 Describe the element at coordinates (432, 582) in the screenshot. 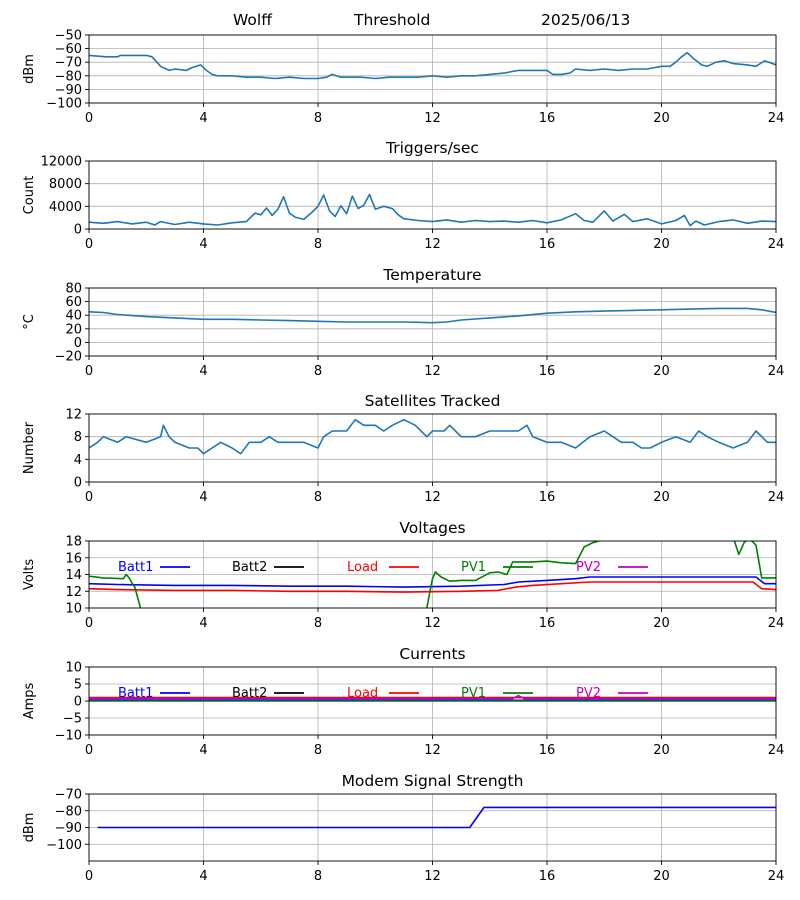

I see `series-line-batt1` at that location.